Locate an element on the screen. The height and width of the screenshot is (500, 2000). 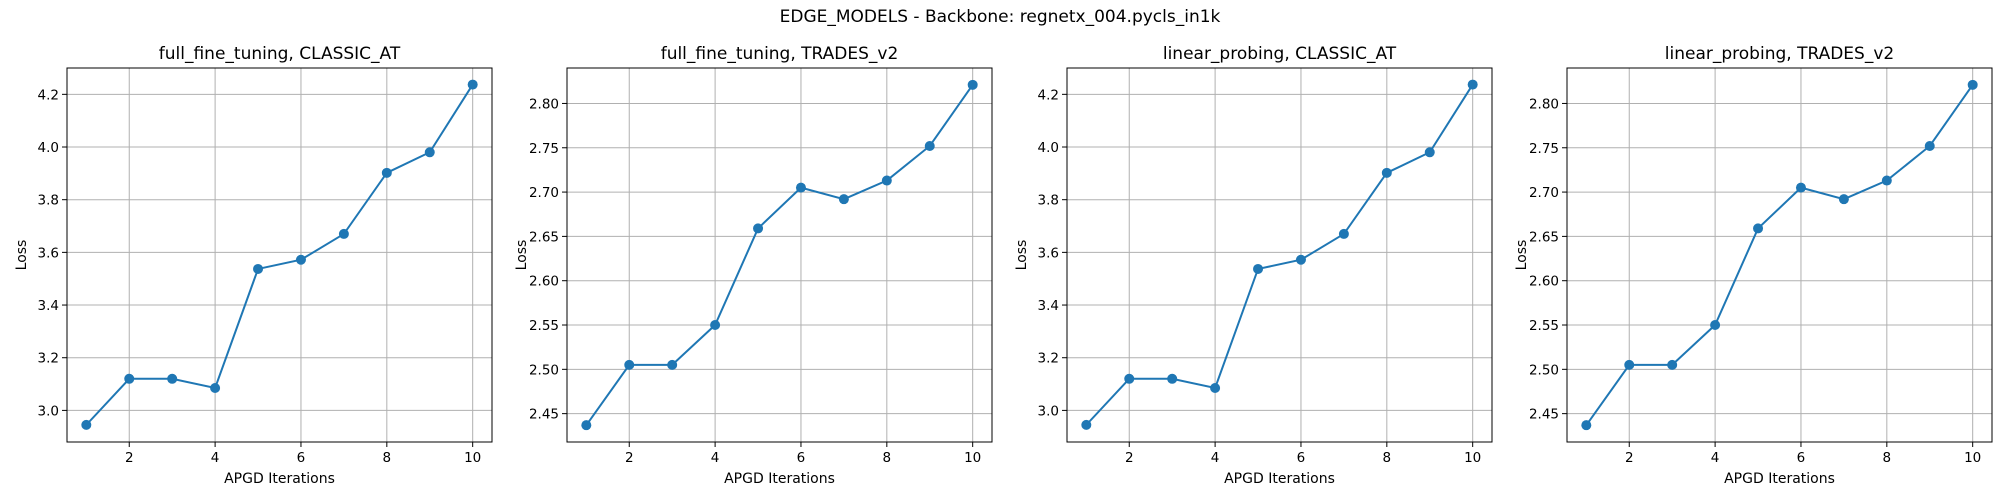
subplot-title: linear_probing, CLASSIC_AT is located at coordinates (1280, 54).